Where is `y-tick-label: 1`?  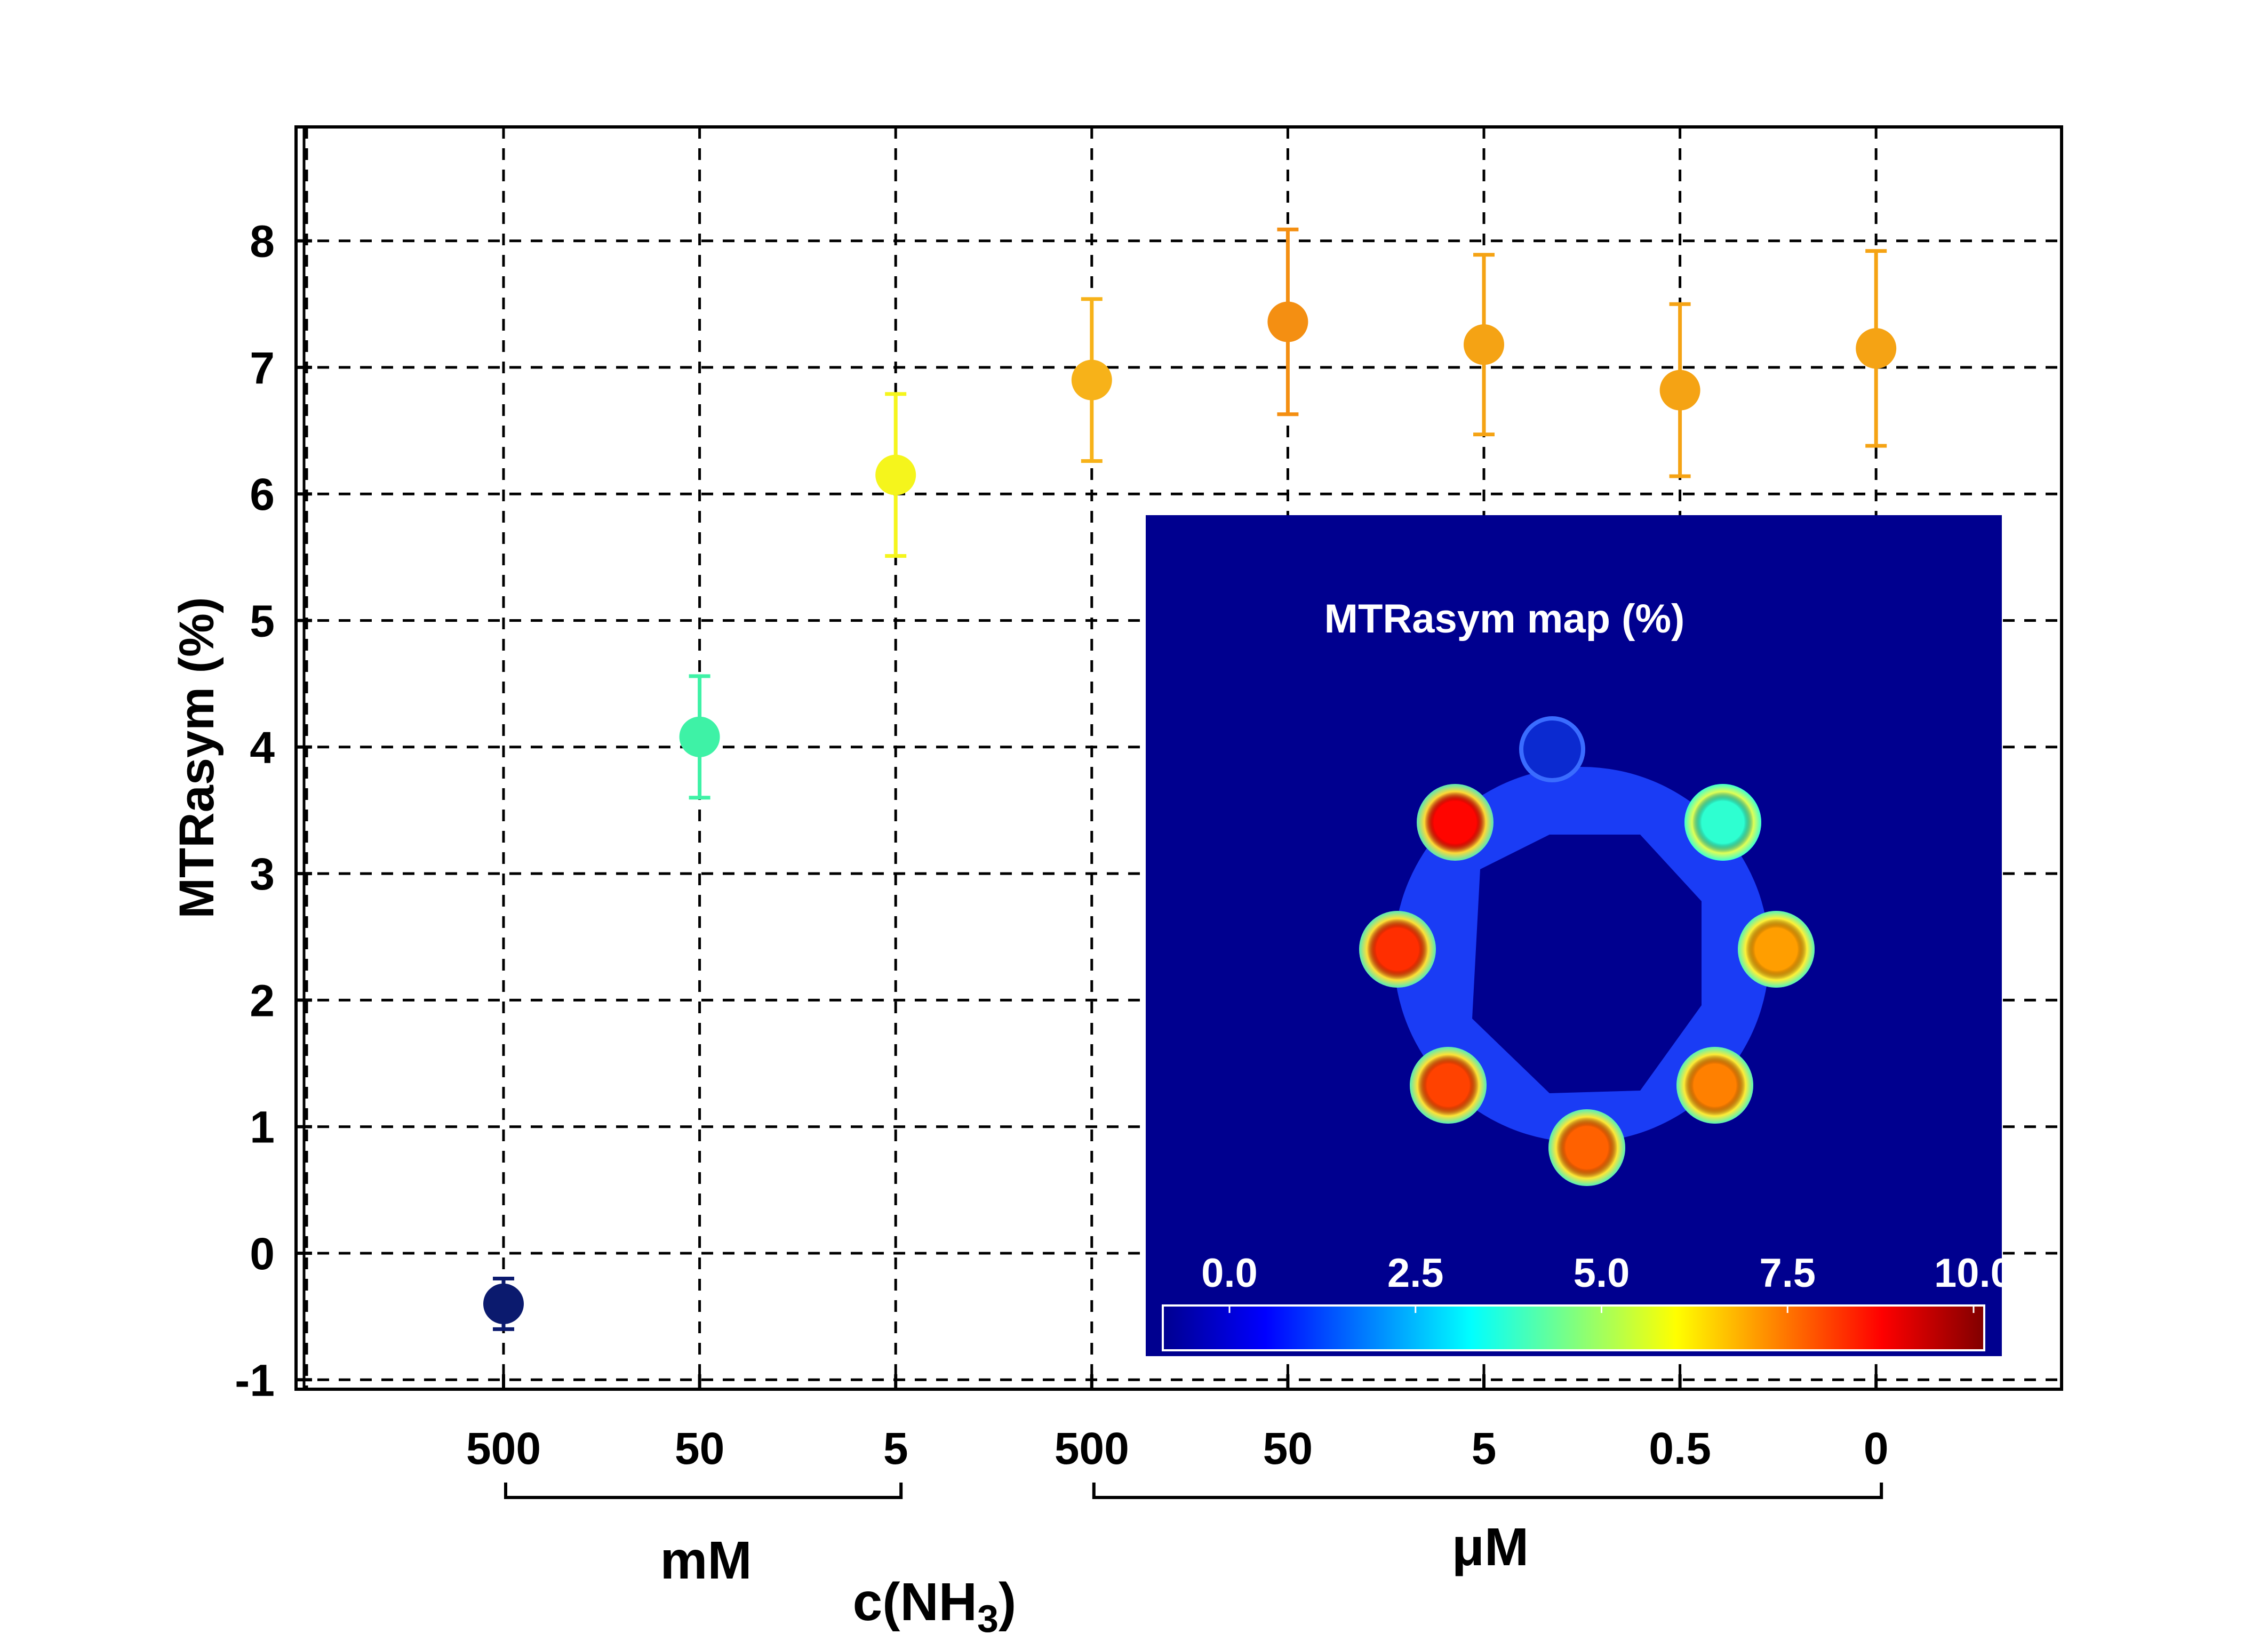
y-tick-label: 1 is located at coordinates (262, 1127).